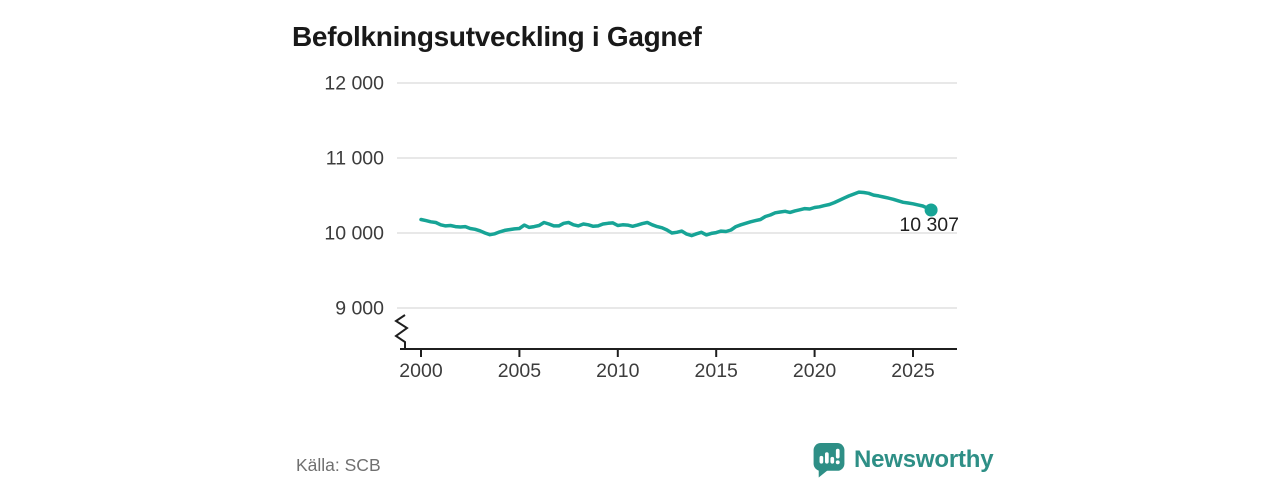 The image size is (1280, 480). I want to click on y-axis-label-12000: 12 000, so click(354, 84).